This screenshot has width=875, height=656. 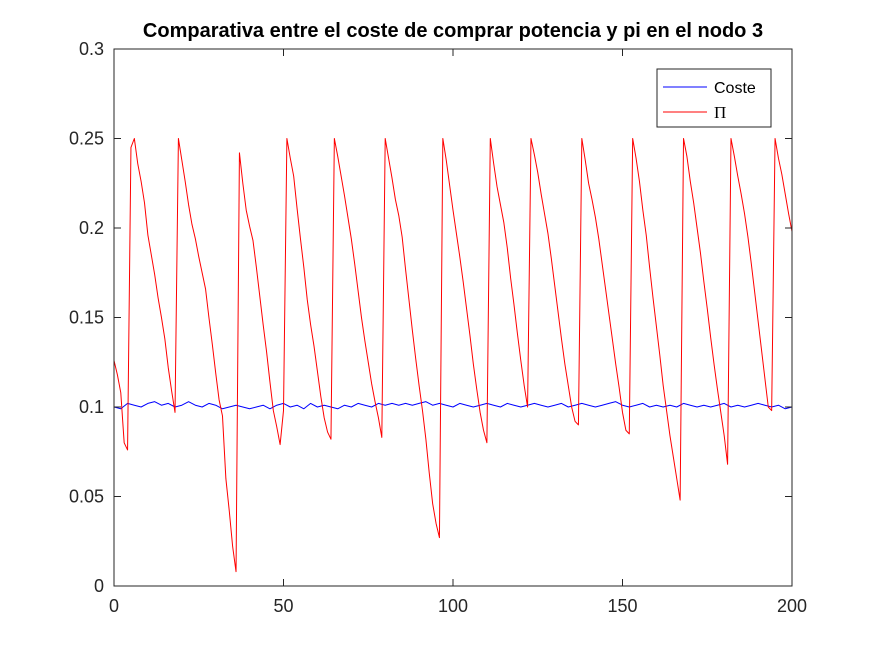 I want to click on y-tick-label: 0.25, so click(x=86, y=139).